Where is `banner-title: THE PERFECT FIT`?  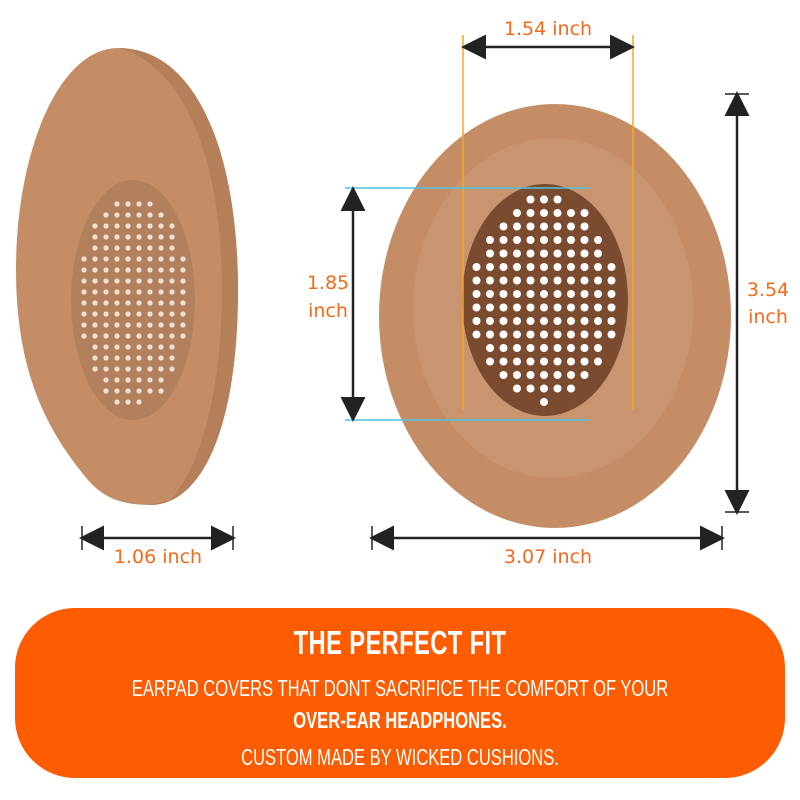 banner-title: THE PERFECT FIT is located at coordinates (400, 642).